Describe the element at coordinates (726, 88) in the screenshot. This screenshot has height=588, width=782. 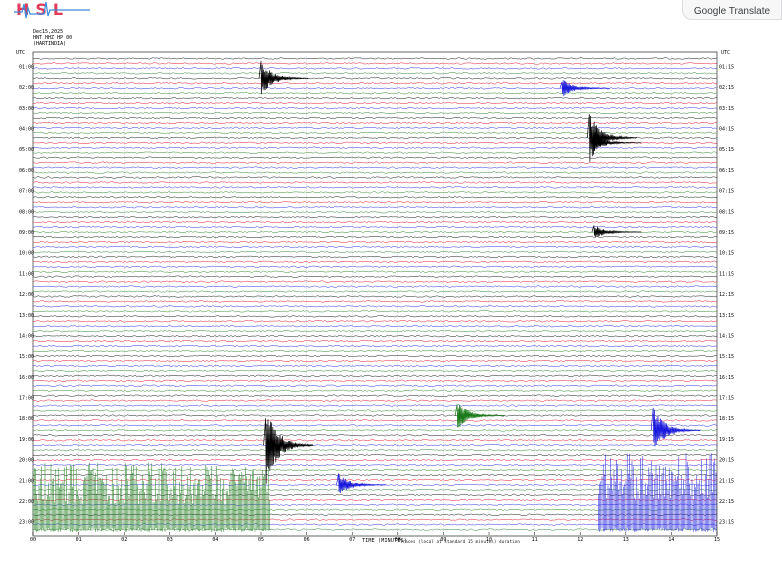
I see `right-hour-label: 02:15` at that location.